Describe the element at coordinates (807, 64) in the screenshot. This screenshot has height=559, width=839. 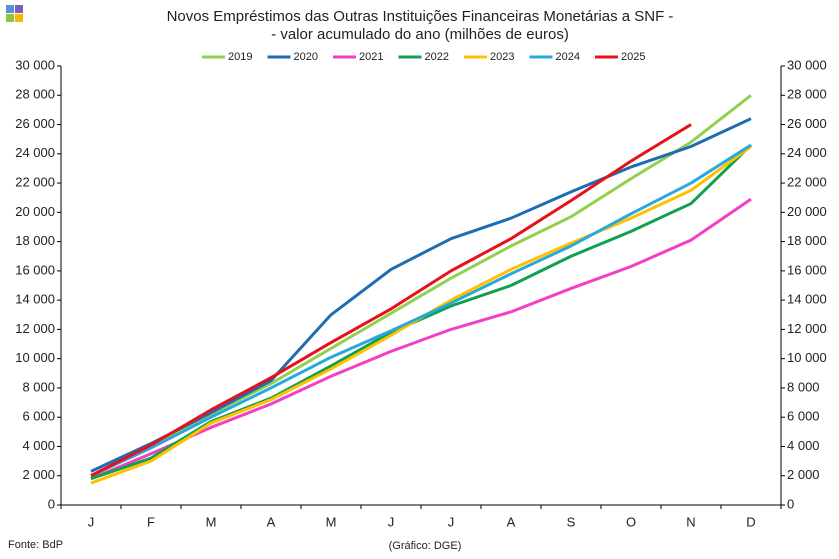
I see `y2-tick-label: 30 000` at that location.